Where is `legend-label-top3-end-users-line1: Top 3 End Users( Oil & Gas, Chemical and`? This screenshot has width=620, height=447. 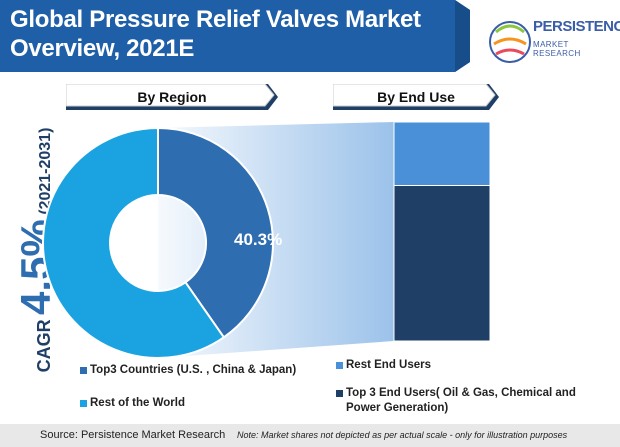 legend-label-top3-end-users-line1: Top 3 End Users( Oil & Gas, Chemical and is located at coordinates (461, 393).